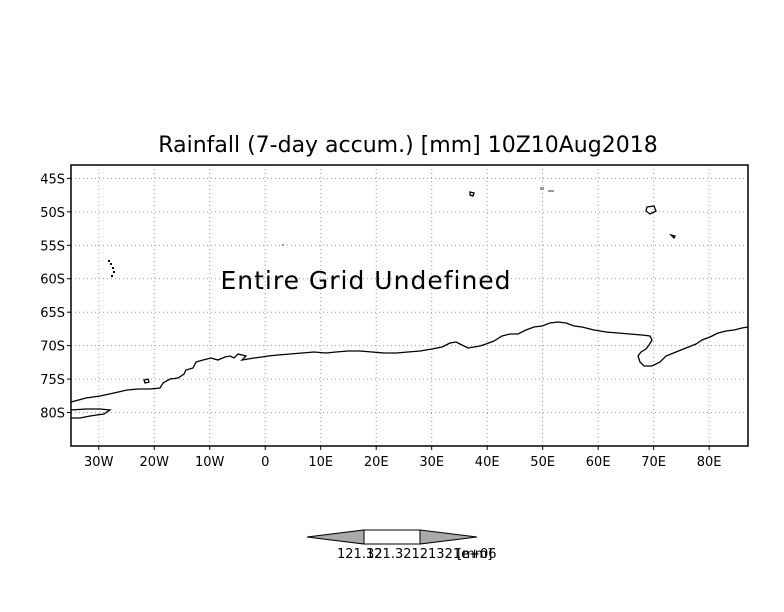 Image resolution: width=784 pixels, height=612 pixels. I want to click on island-b, so click(472, 194).